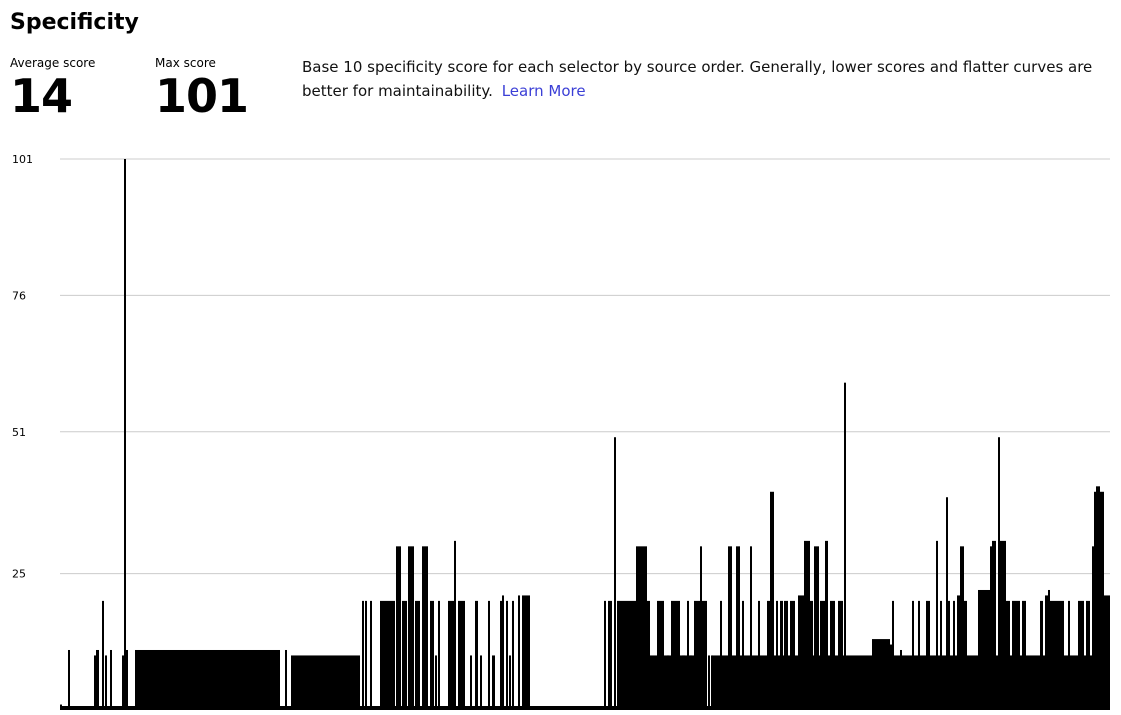 This screenshot has width=1121, height=715. I want to click on chart-baseline, so click(585, 708).